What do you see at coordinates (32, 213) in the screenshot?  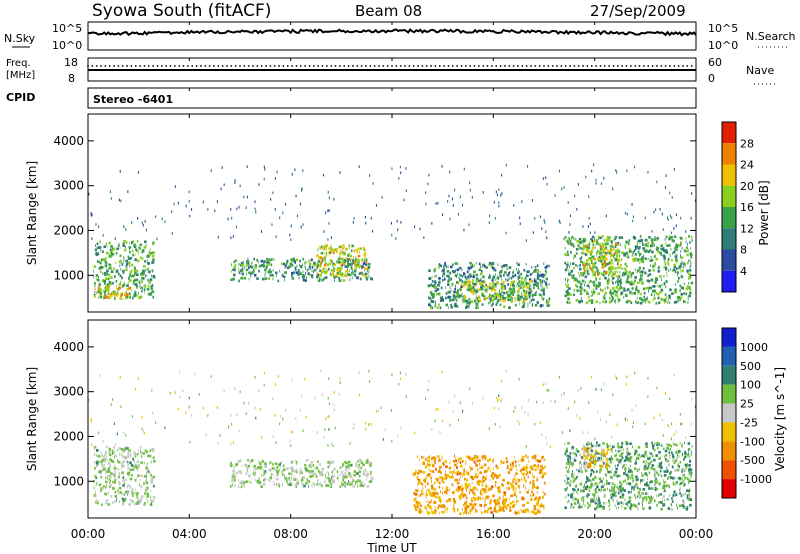 I see `power-ylabel: Slant Range [km]` at bounding box center [32, 213].